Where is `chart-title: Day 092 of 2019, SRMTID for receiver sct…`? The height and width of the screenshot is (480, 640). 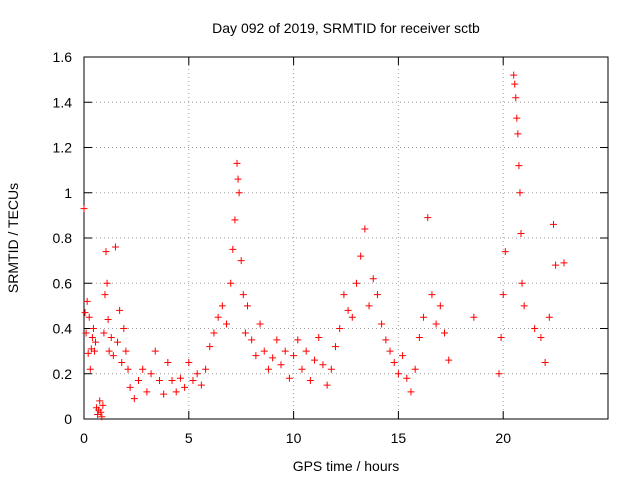
chart-title: Day 092 of 2019, SRMTID for receiver sct… is located at coordinates (346, 28).